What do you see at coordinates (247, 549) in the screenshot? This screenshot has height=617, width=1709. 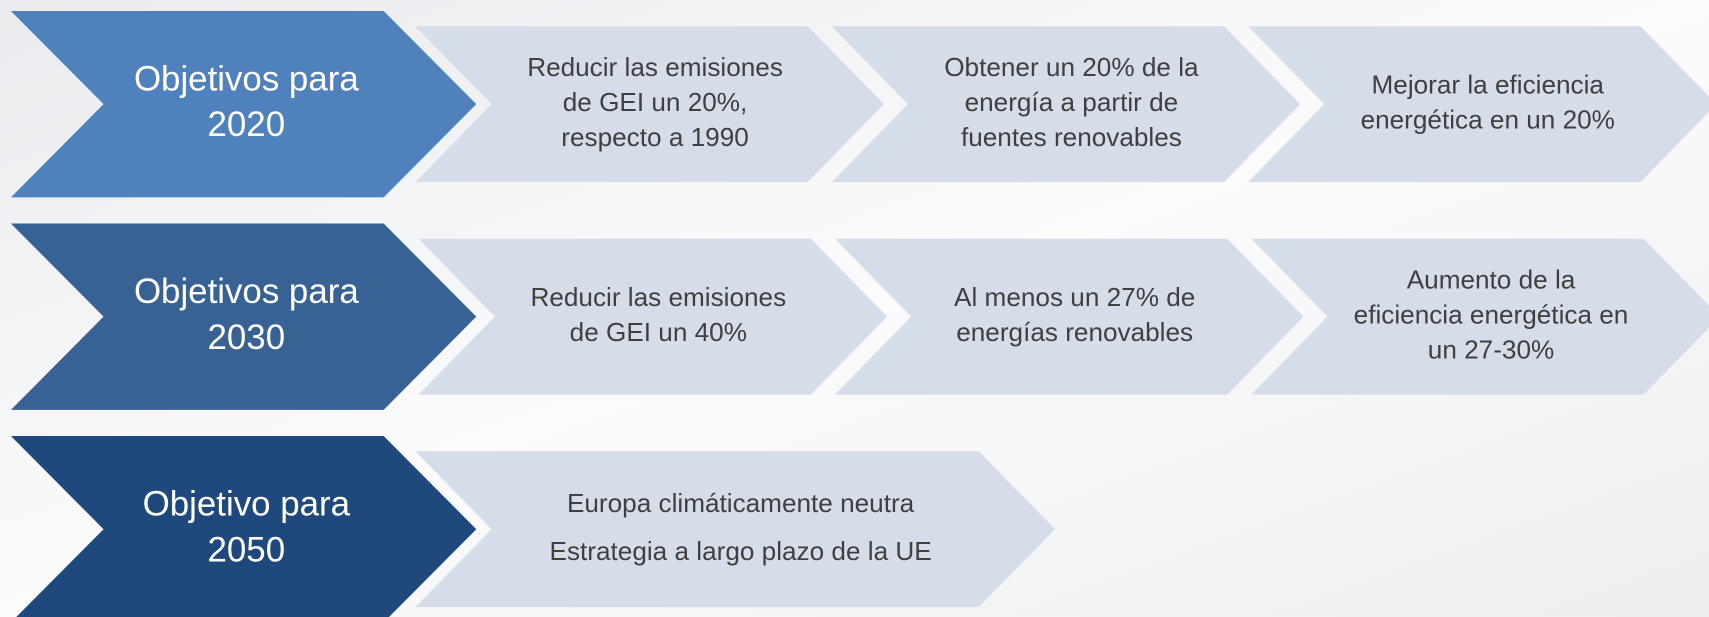 I see `title-text: 2050` at bounding box center [247, 549].